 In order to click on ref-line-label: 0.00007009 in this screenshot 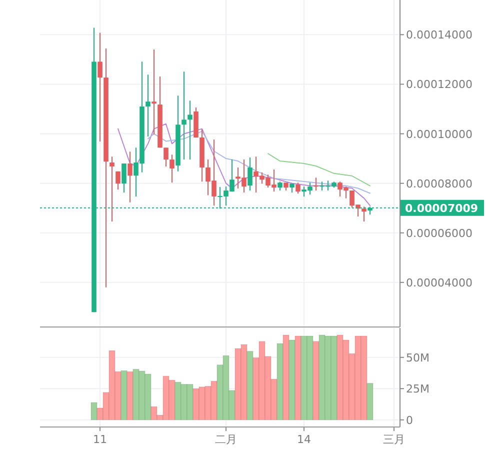, I will do `click(441, 208)`.